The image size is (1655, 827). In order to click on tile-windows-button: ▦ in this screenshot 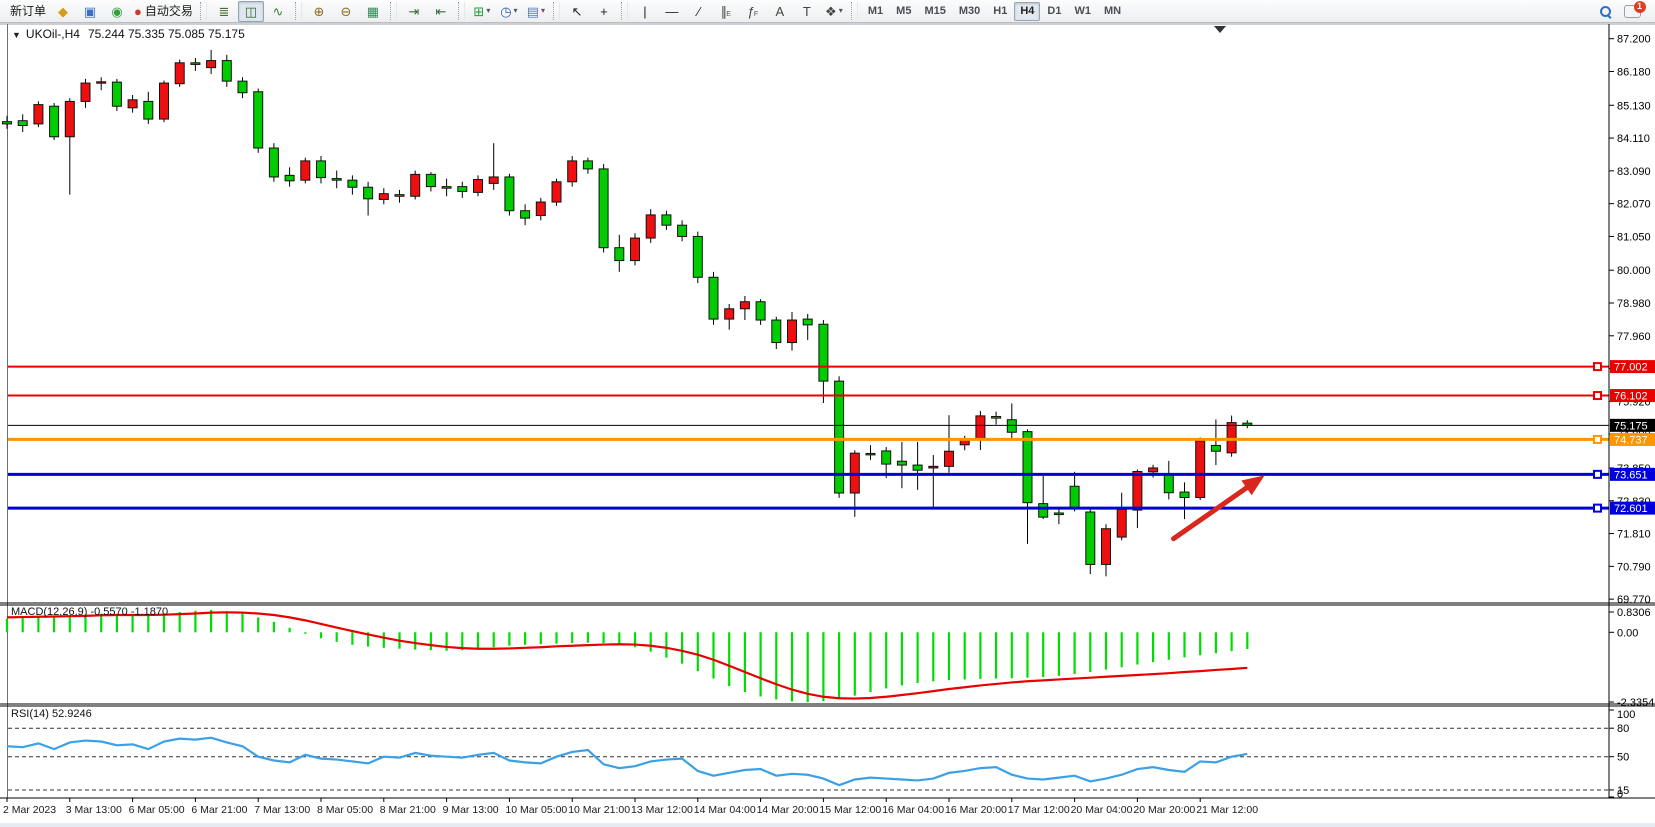, I will do `click(373, 11)`.